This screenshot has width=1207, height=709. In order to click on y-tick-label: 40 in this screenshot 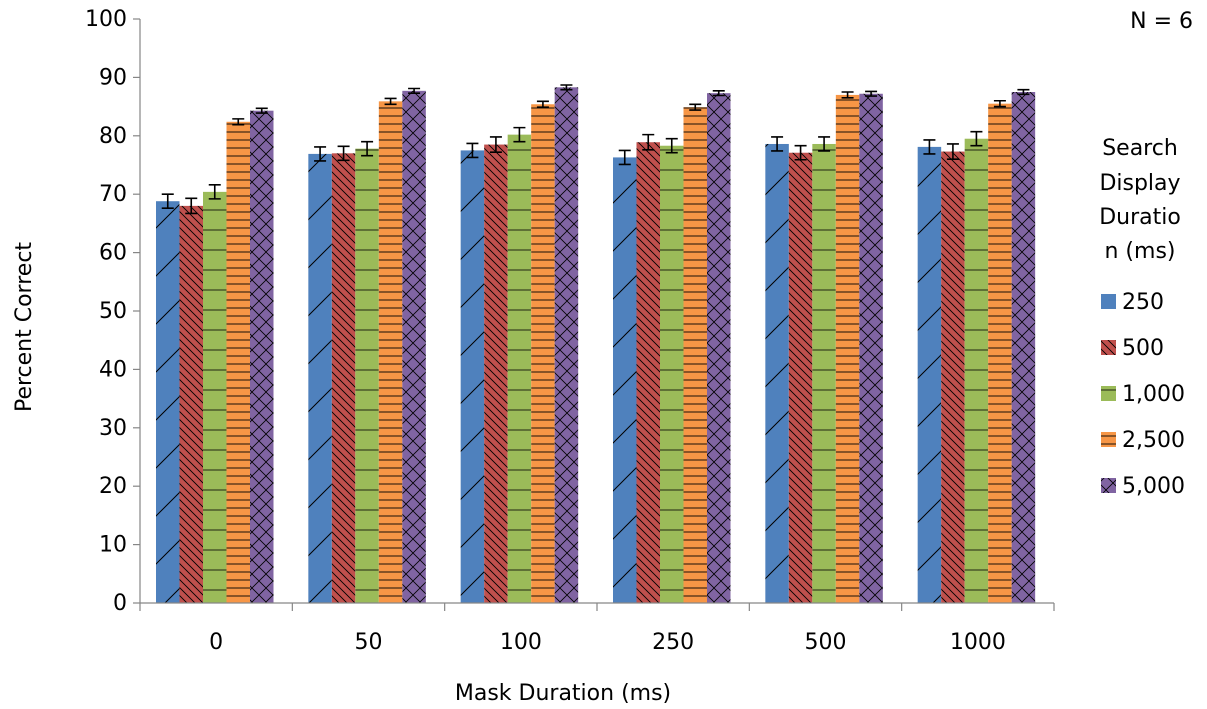, I will do `click(113, 369)`.